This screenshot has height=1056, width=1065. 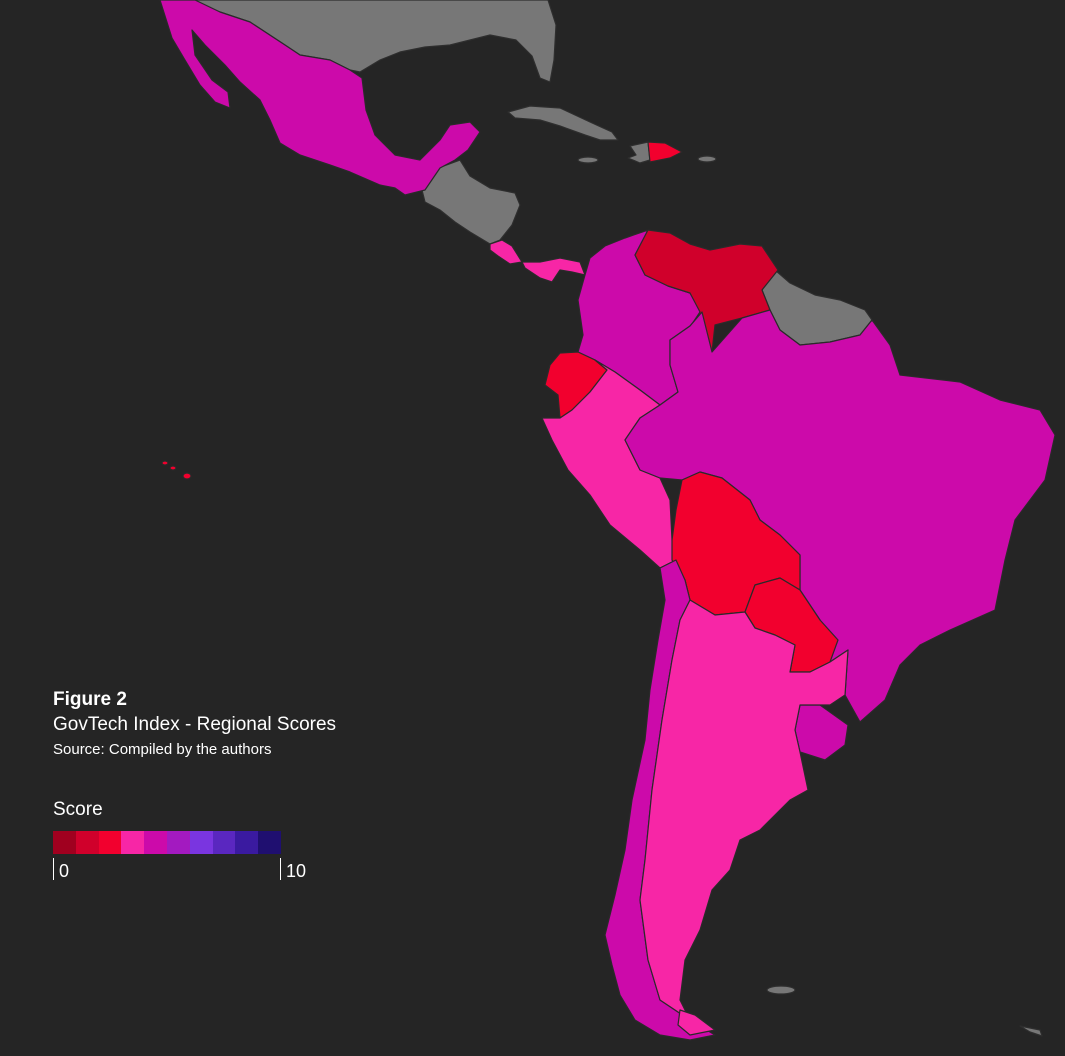 I want to click on jamaica, so click(x=588, y=160).